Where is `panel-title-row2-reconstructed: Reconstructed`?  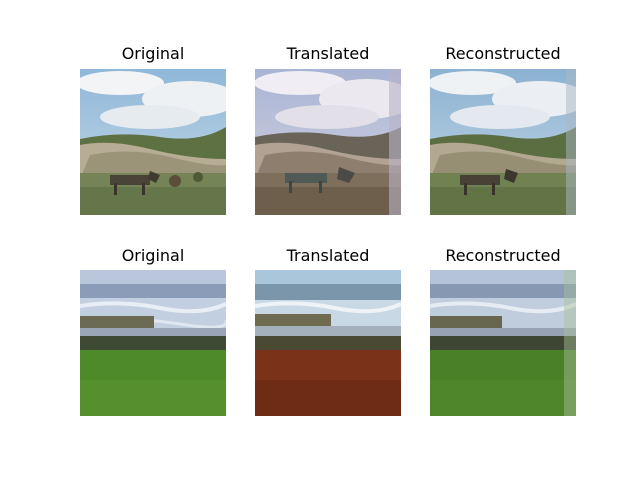
panel-title-row2-reconstructed: Reconstructed is located at coordinates (503, 255).